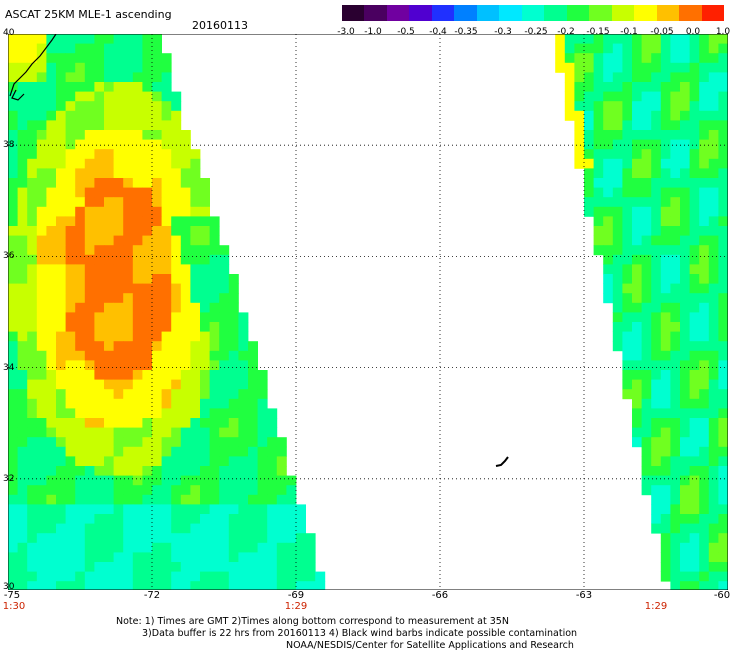 This screenshot has height=652, width=740. Describe the element at coordinates (9, 256) in the screenshot. I see `latitude-label: 36` at that location.